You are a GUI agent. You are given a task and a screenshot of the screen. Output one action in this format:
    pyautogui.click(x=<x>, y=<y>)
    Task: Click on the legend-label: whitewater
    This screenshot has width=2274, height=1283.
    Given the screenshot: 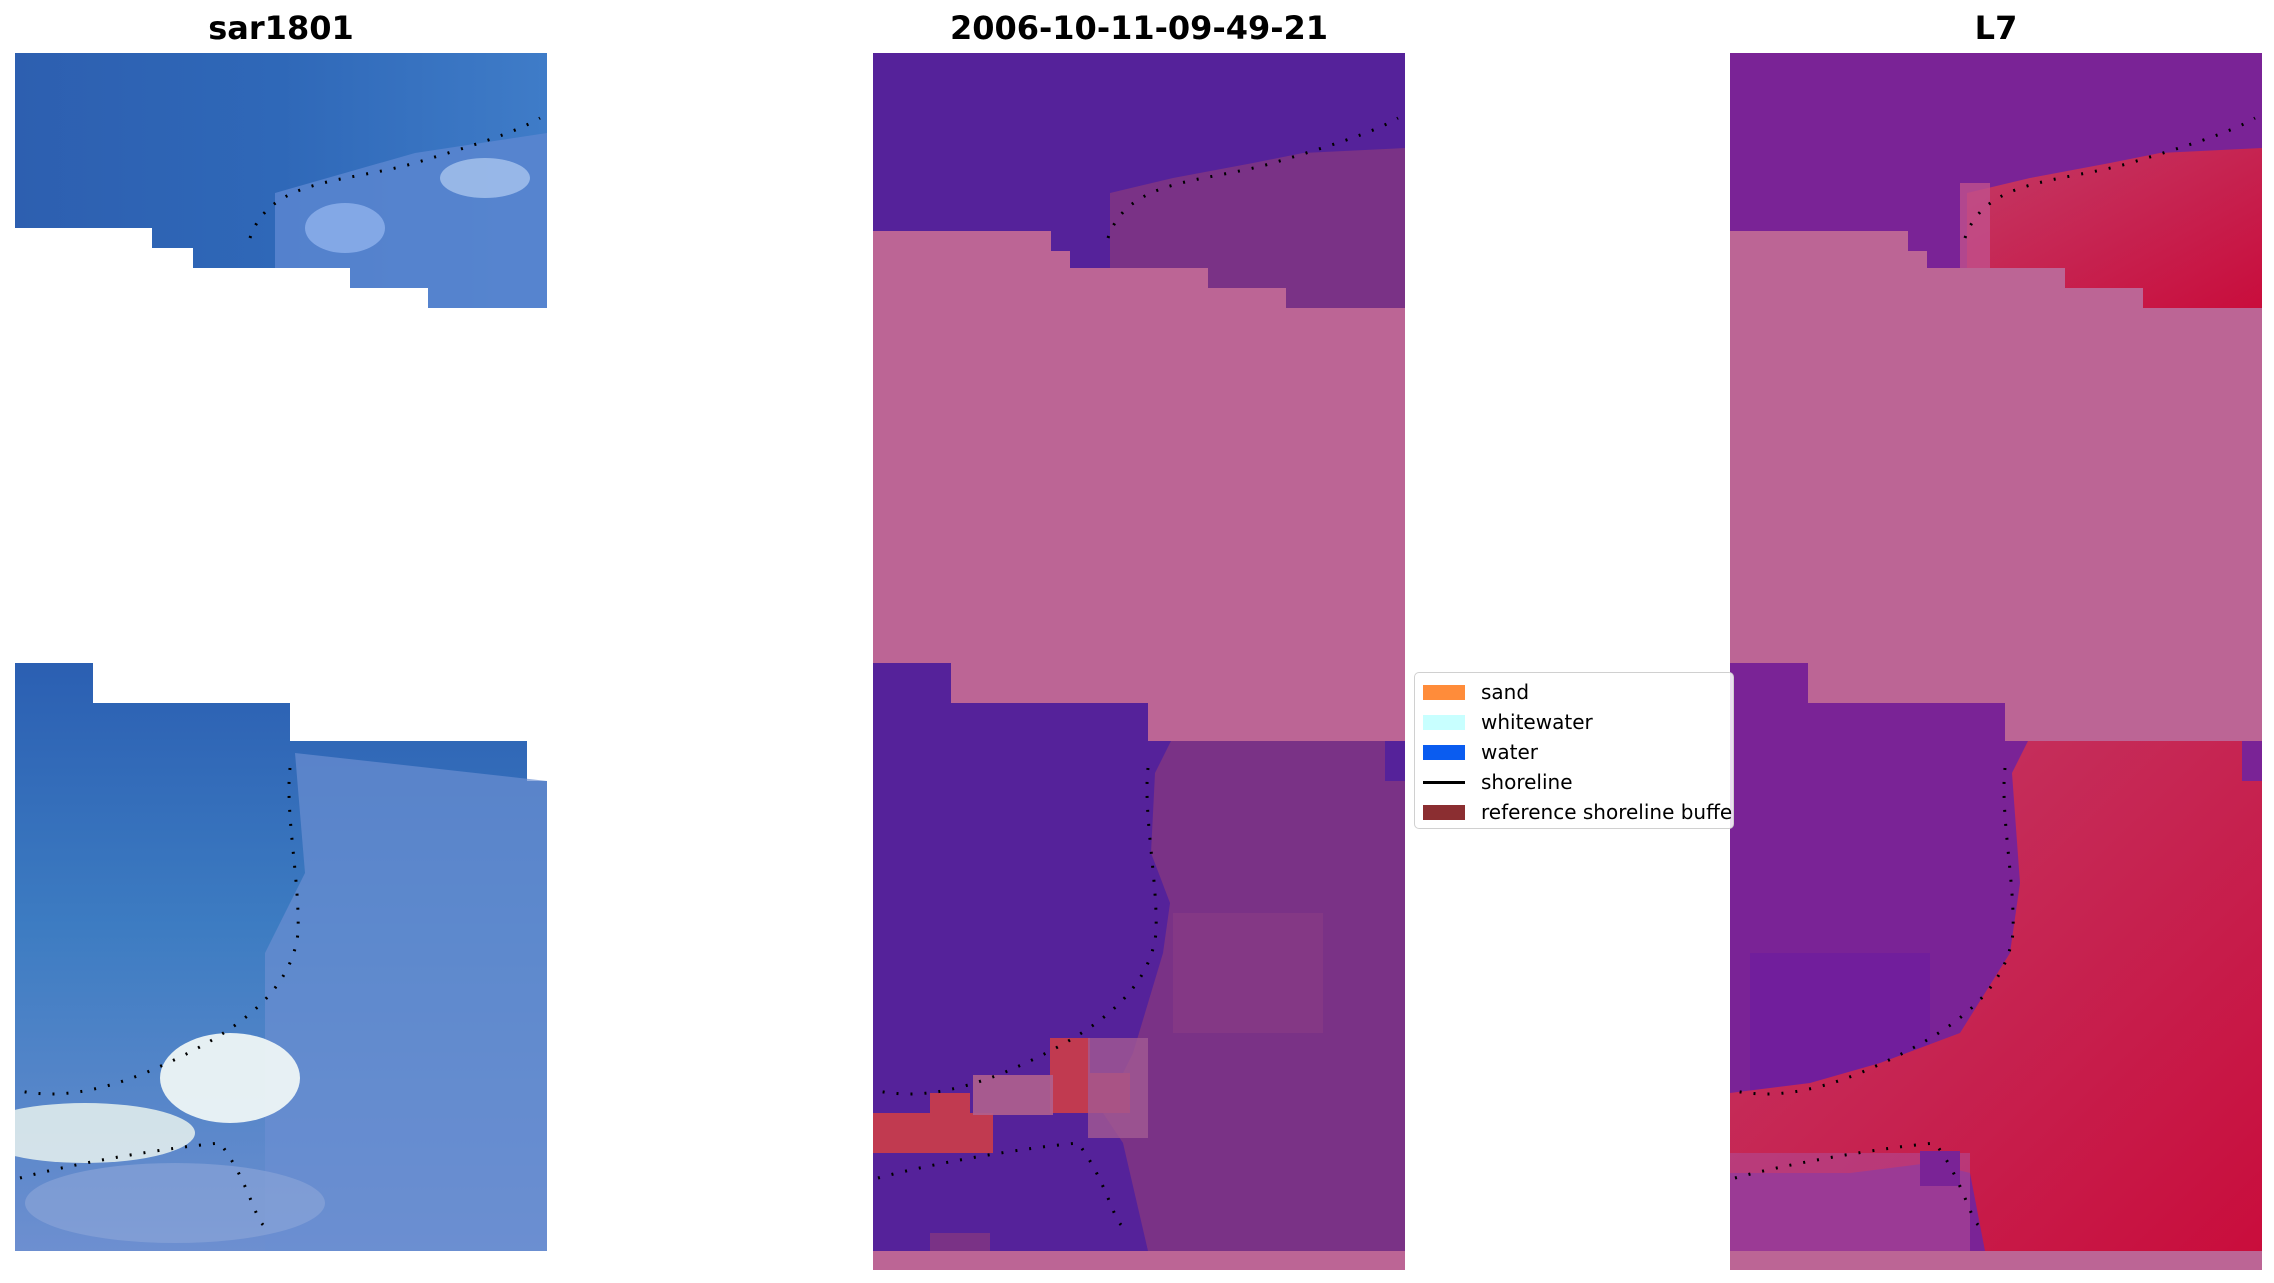 What is the action you would take?
    pyautogui.click(x=1537, y=722)
    